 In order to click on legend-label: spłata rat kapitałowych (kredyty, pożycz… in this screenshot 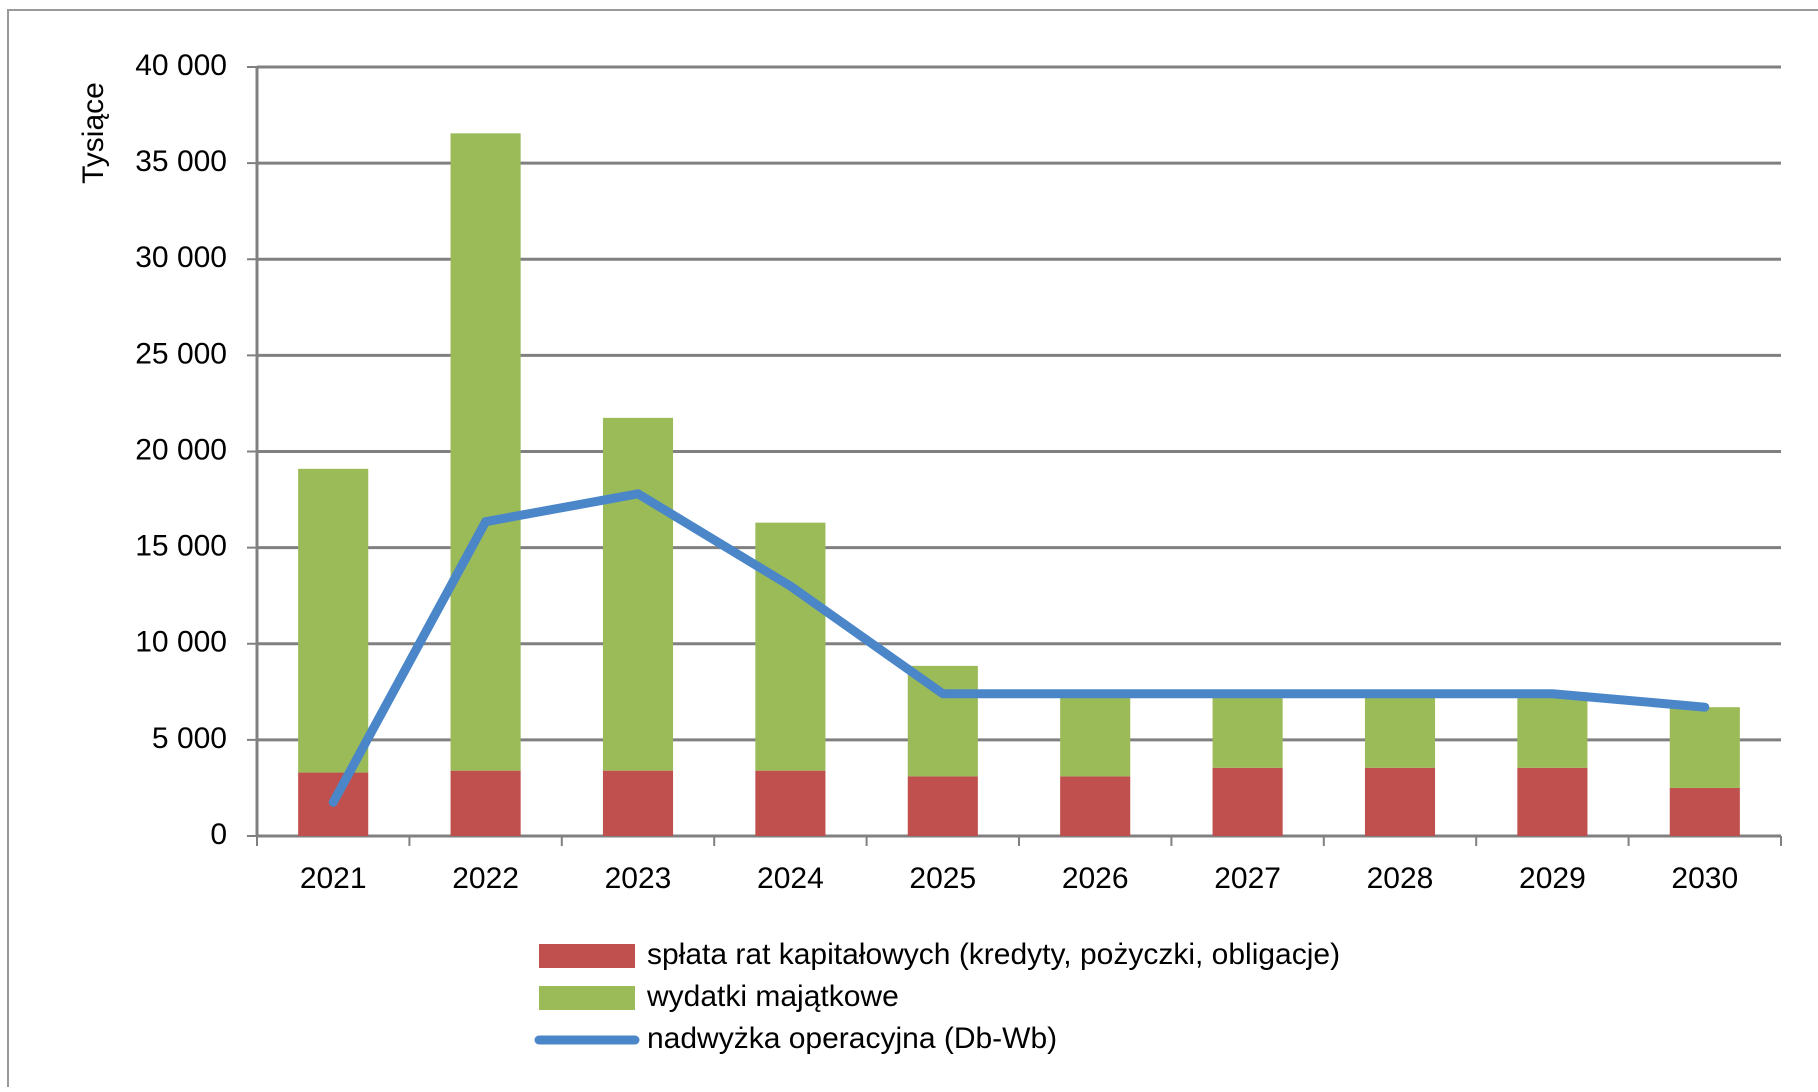, I will do `click(993, 954)`.